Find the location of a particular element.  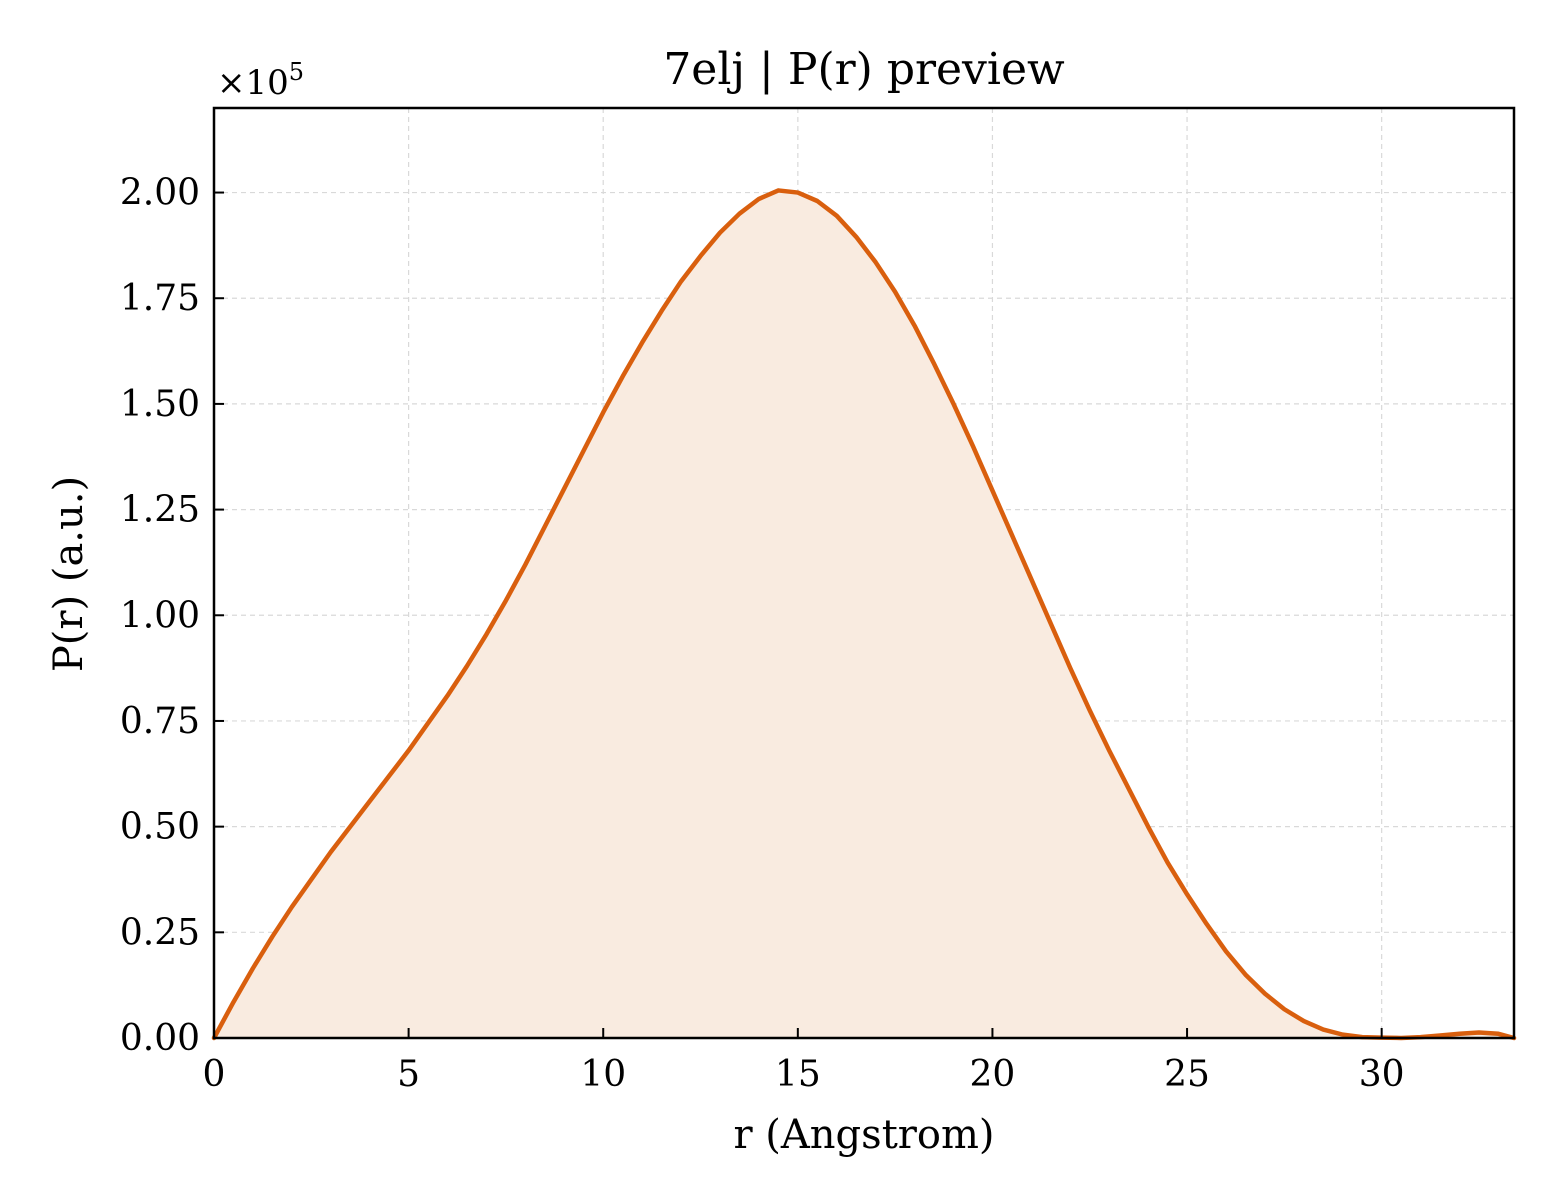

y-axis-multiplier-base: ×10 is located at coordinates (253, 83).